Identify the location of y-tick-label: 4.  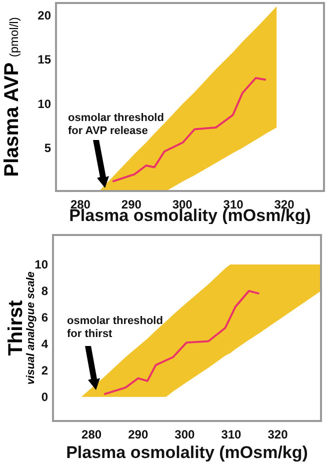
(44, 344).